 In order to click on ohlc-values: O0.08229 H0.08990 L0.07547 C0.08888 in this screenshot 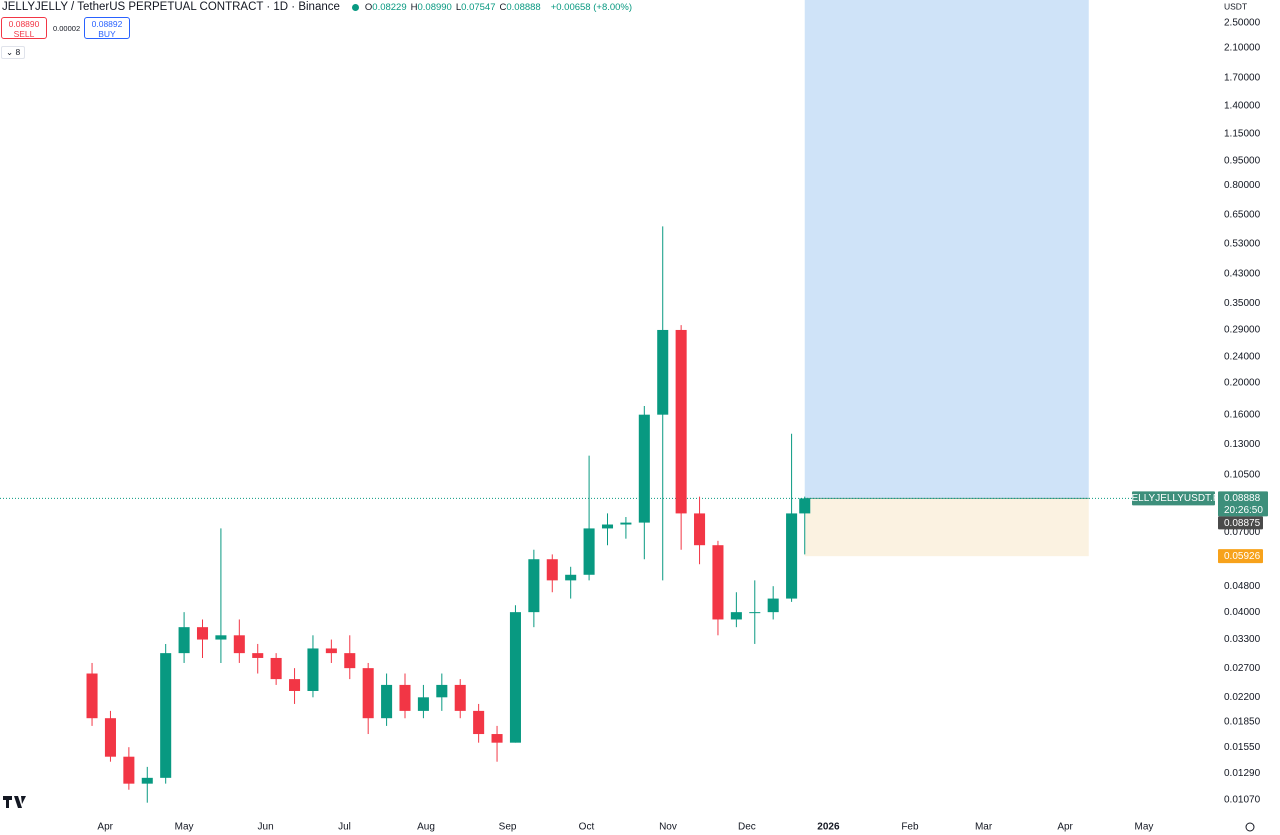, I will do `click(455, 7)`.